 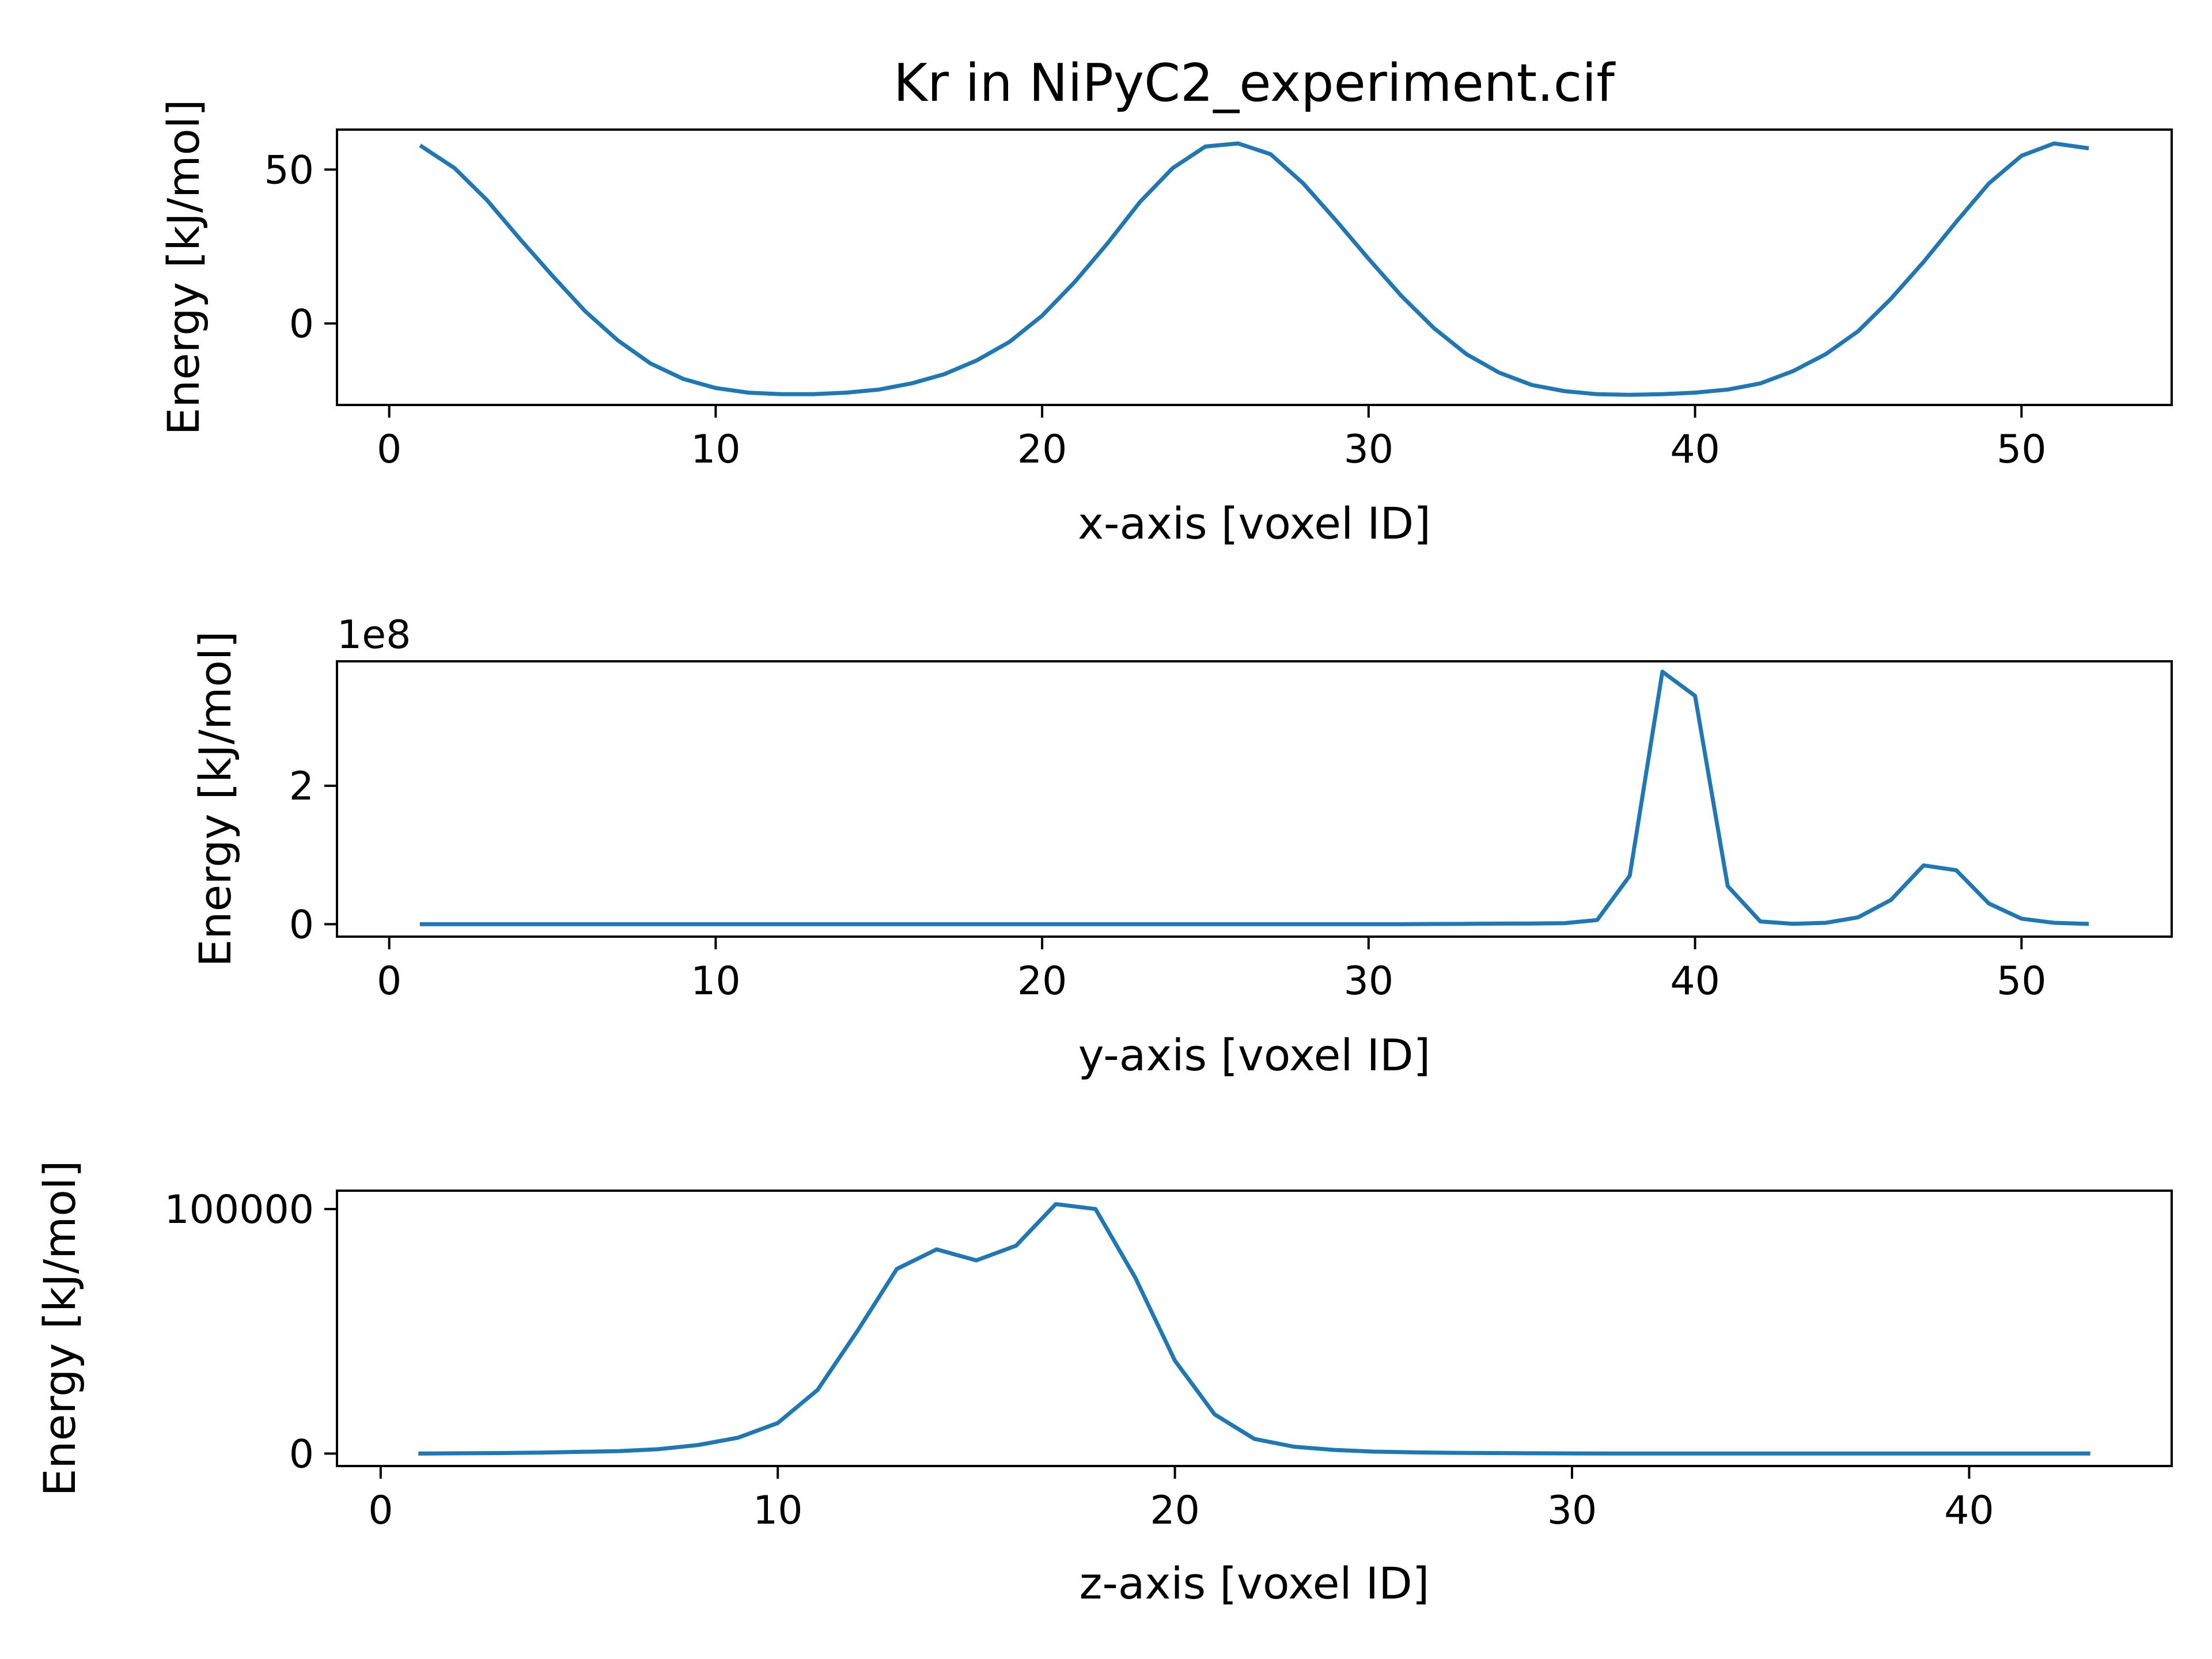 I want to click on y-tick-label: 100000, so click(x=239, y=1210).